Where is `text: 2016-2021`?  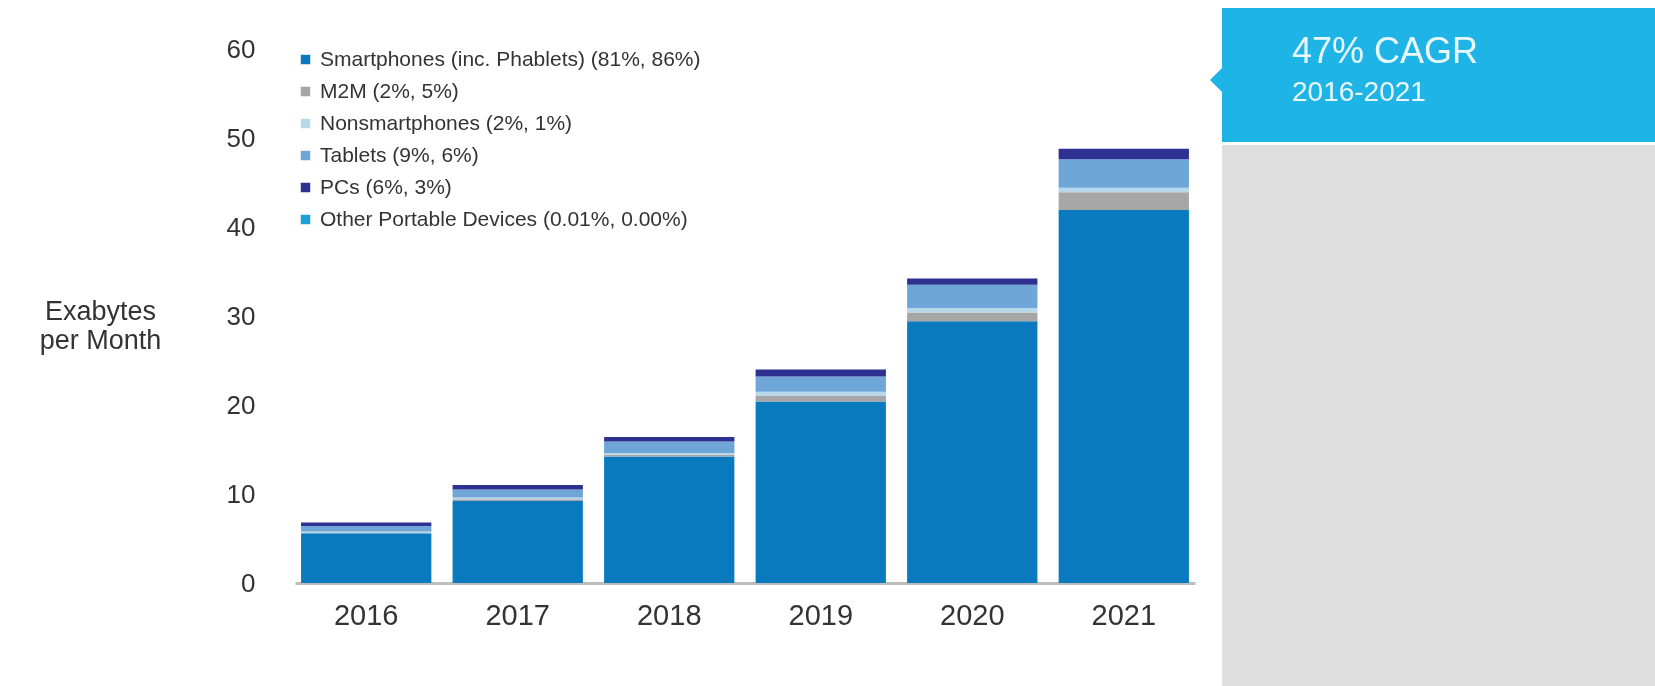
text: 2016-2021 is located at coordinates (1359, 92).